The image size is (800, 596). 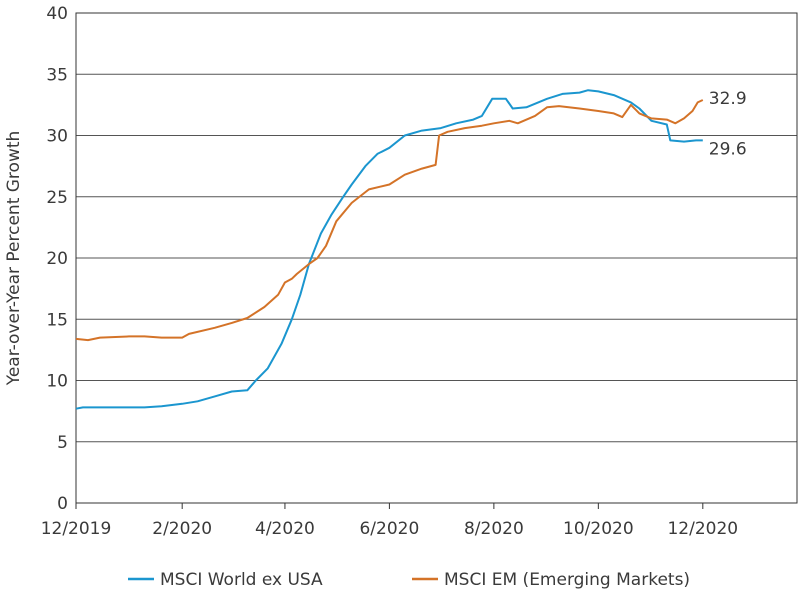 I want to click on y-tick-label: 30, so click(x=57, y=137).